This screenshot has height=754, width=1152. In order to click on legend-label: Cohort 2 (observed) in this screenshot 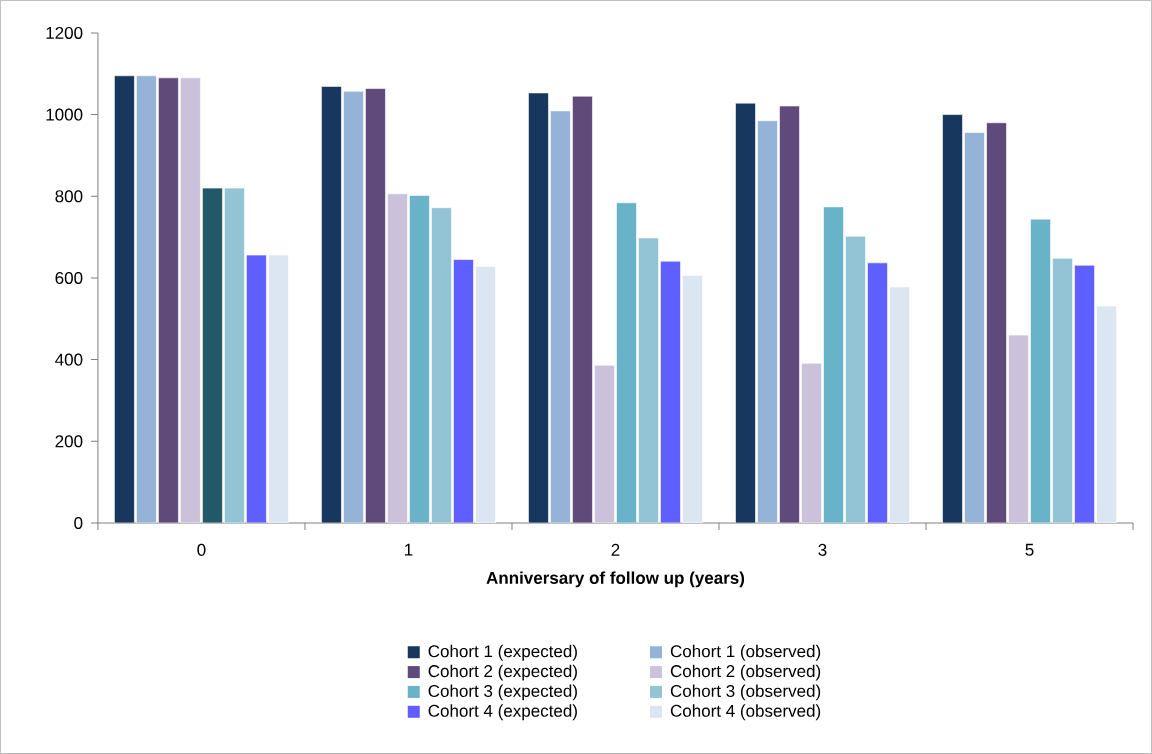, I will do `click(745, 672)`.